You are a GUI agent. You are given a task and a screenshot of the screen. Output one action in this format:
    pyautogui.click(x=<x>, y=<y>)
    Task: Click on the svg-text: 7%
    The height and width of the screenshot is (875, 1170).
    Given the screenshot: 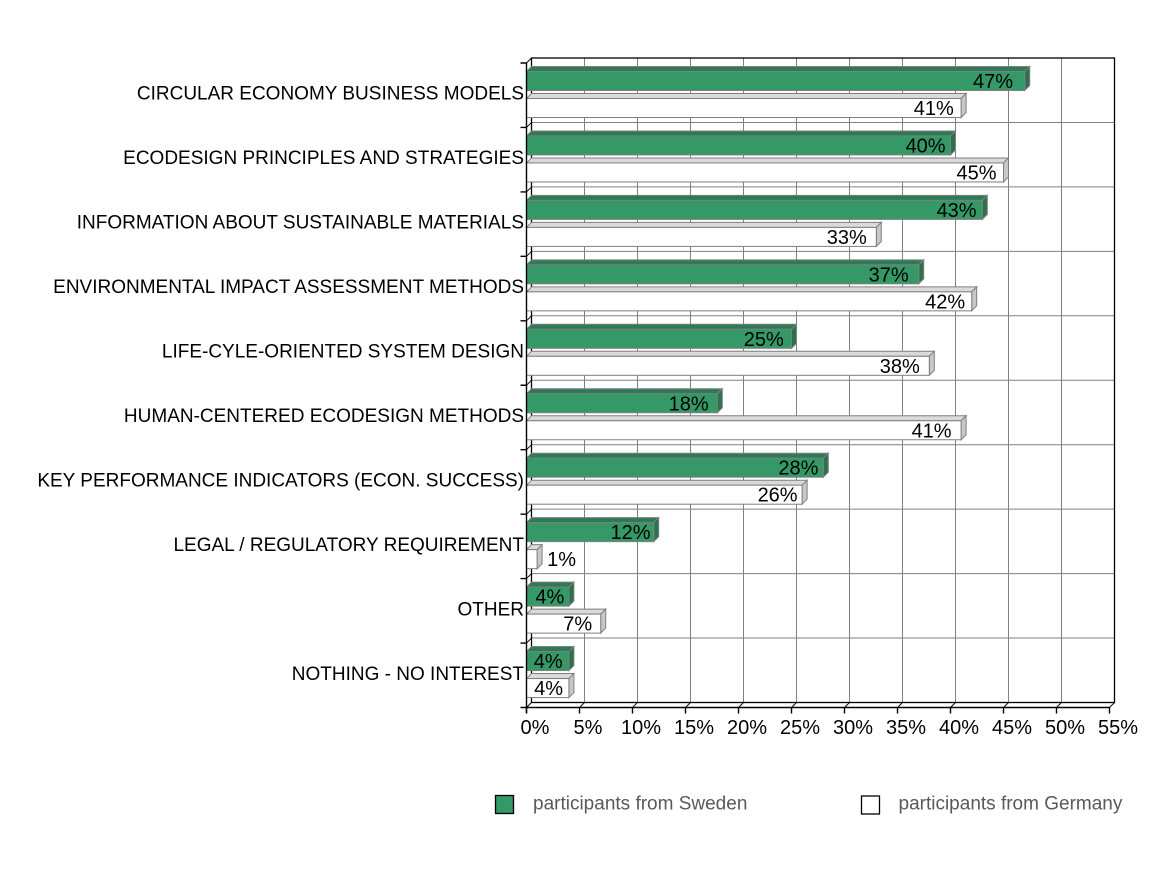 What is the action you would take?
    pyautogui.click(x=577, y=625)
    